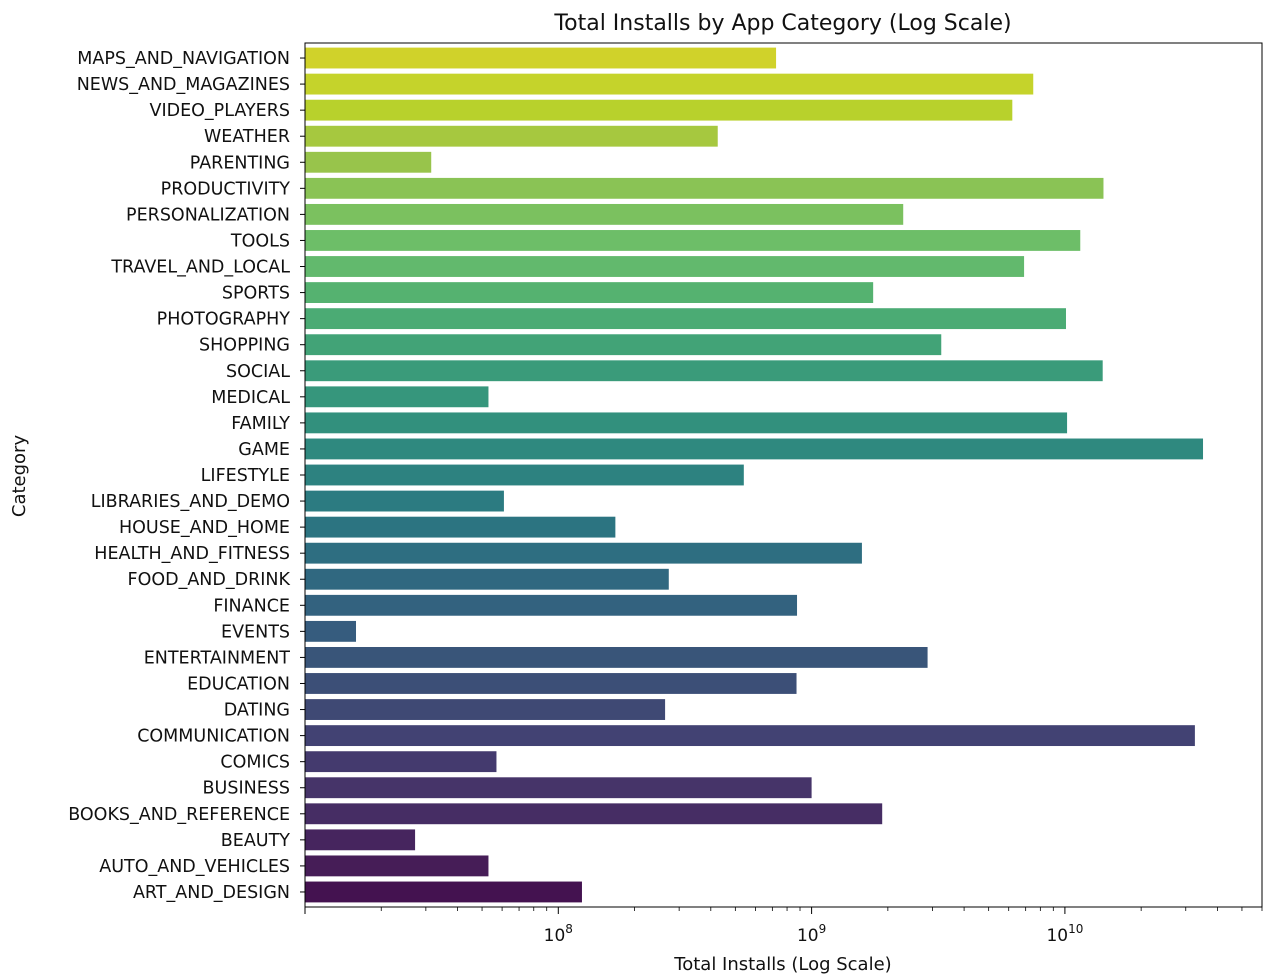  I want to click on y-tick-label: COMMUNICATION, so click(213, 737).